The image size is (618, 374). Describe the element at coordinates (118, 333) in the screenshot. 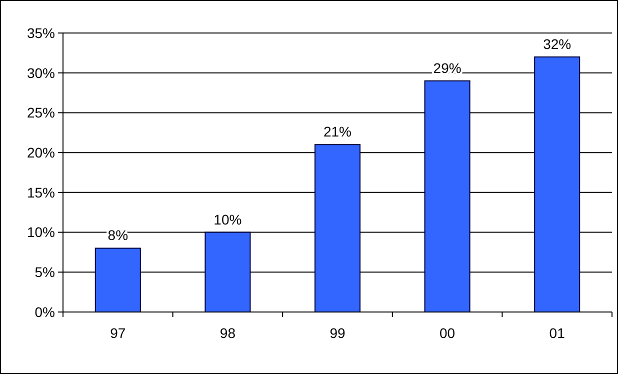

I see `x-tick-label: 97` at that location.